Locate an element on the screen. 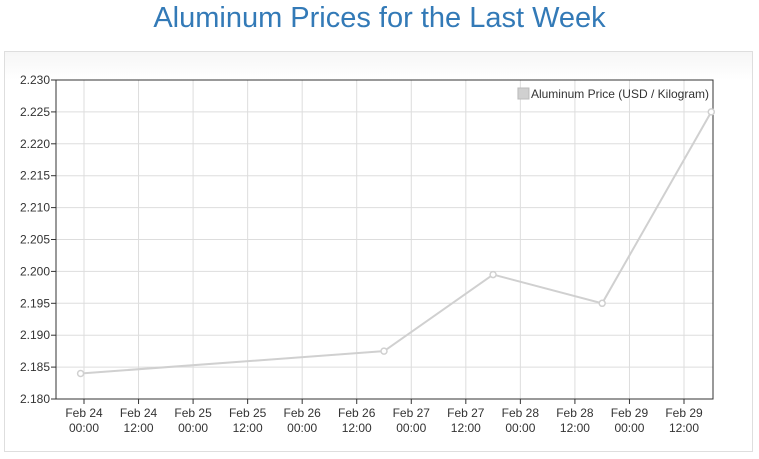 The image size is (759, 459). y-tick-label: 2.195 is located at coordinates (35, 303).